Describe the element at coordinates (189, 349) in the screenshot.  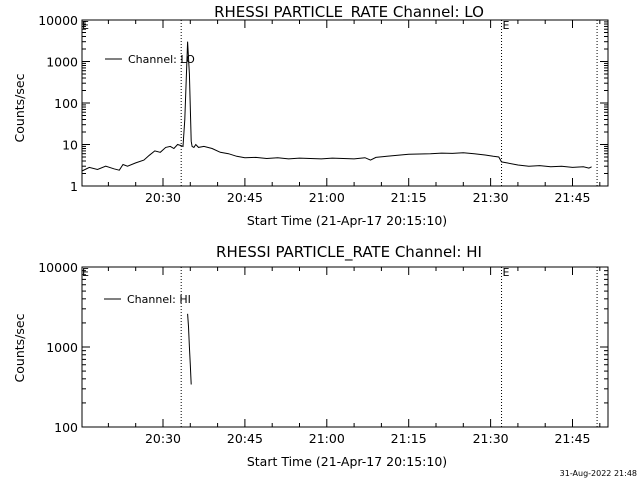
I see `series-line` at that location.